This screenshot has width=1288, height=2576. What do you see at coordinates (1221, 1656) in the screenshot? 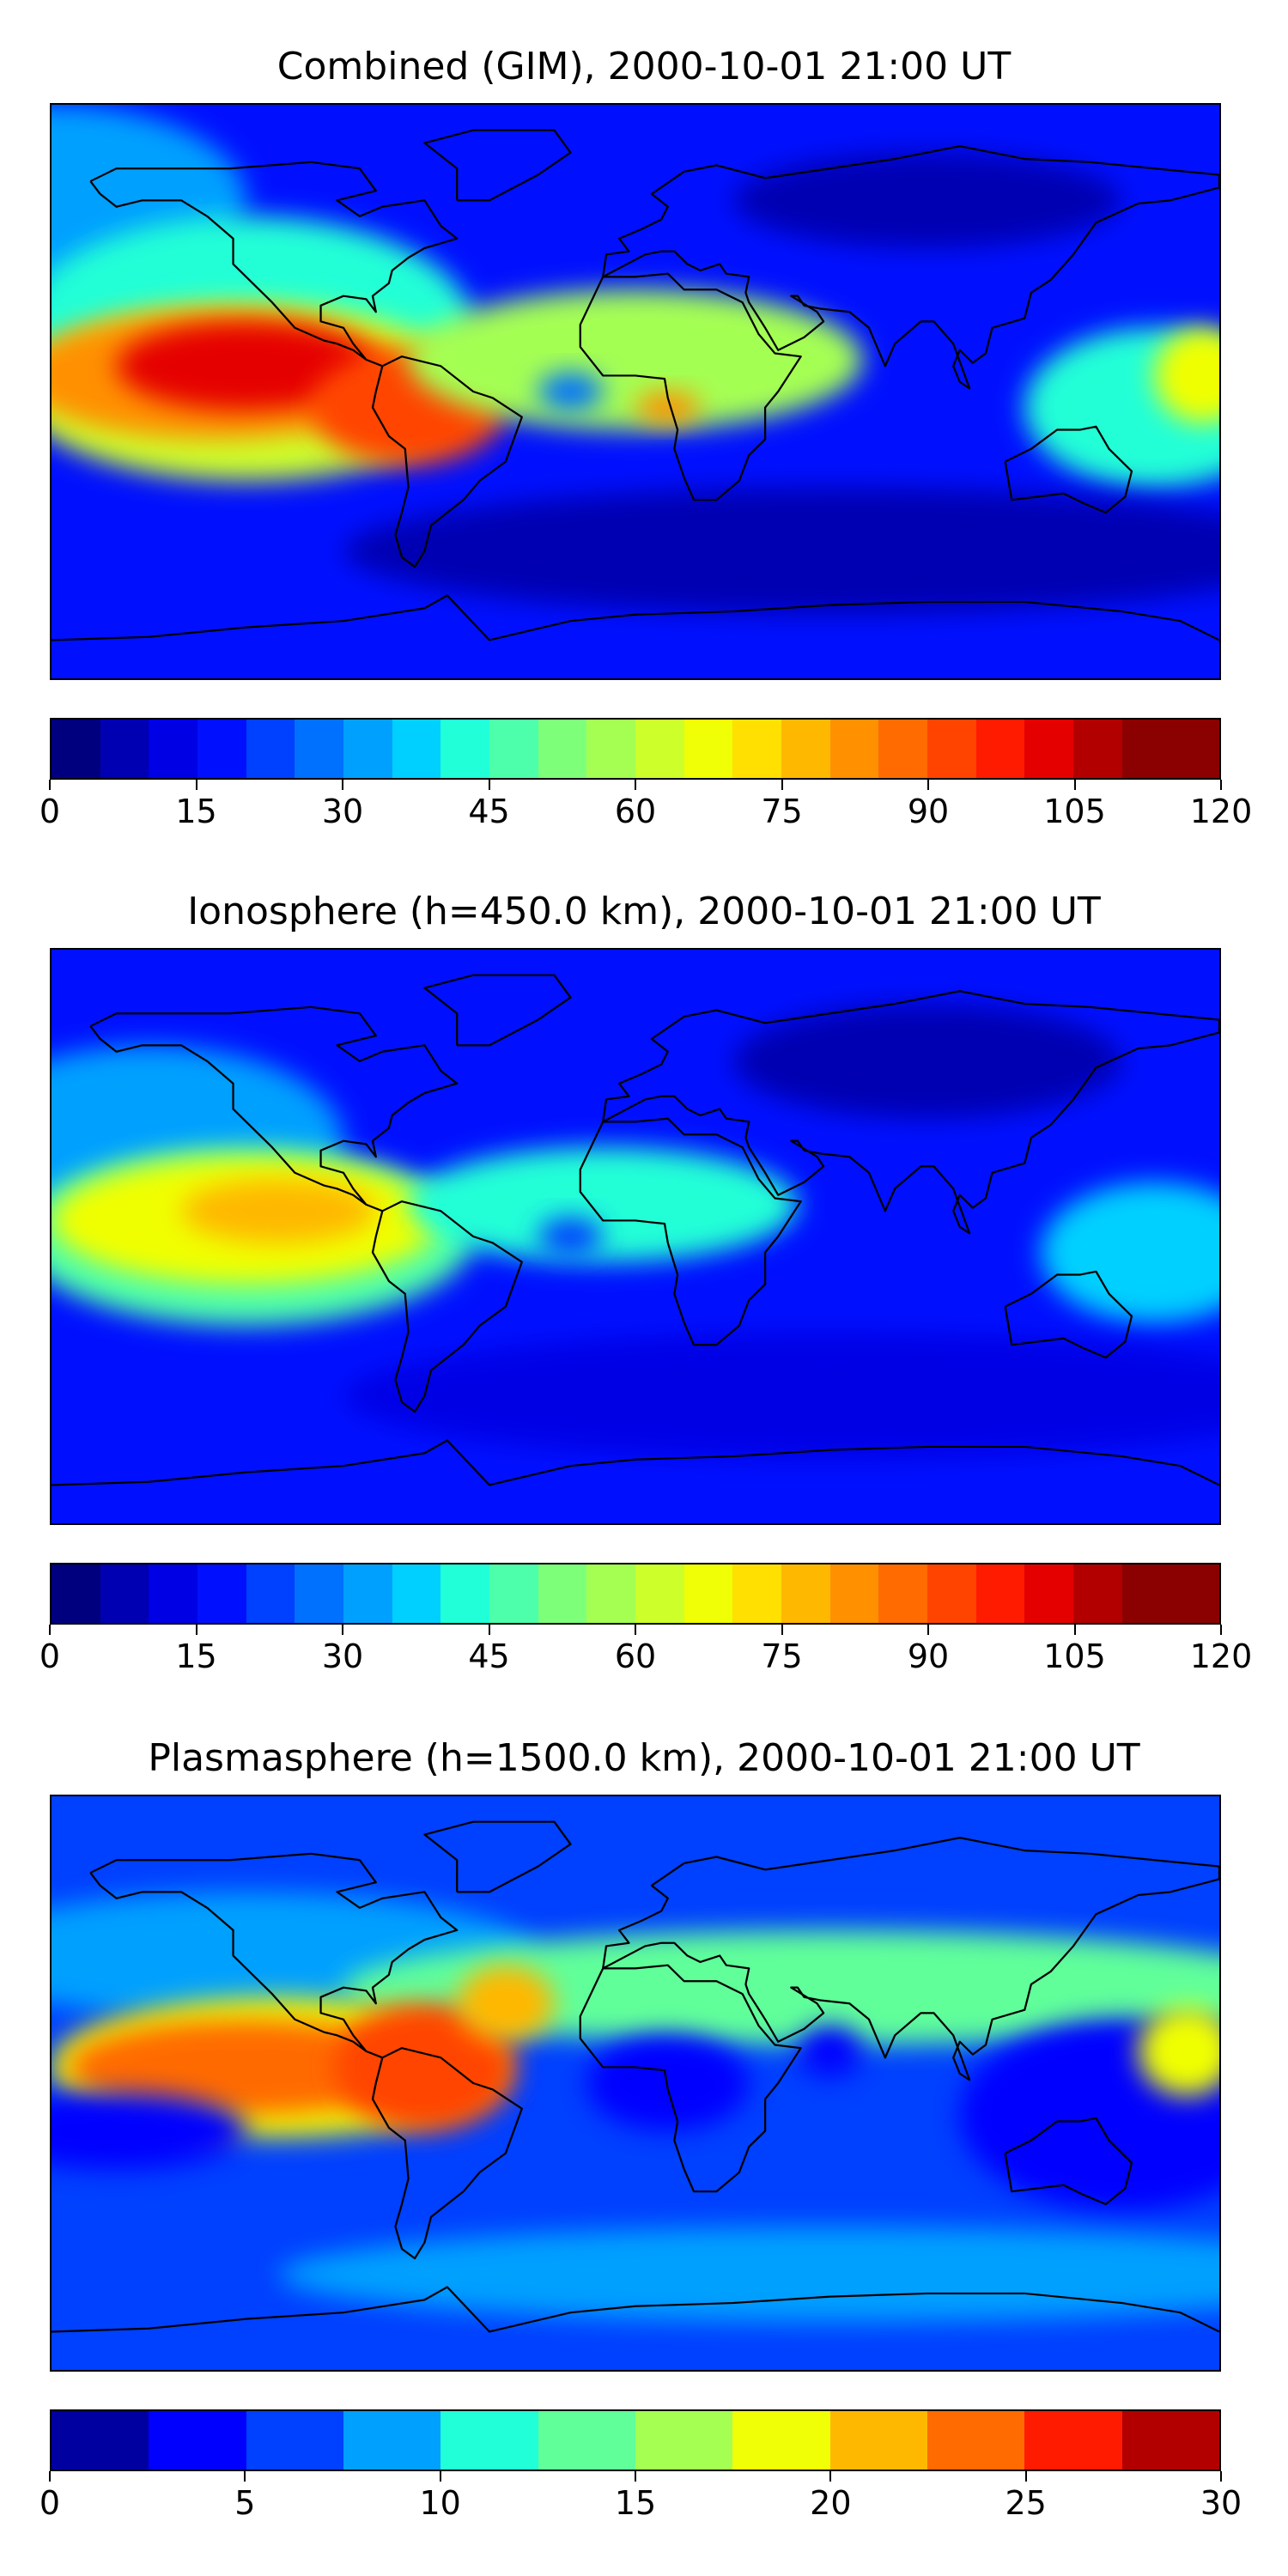
I see `colorbar-tick-label: 120` at bounding box center [1221, 1656].